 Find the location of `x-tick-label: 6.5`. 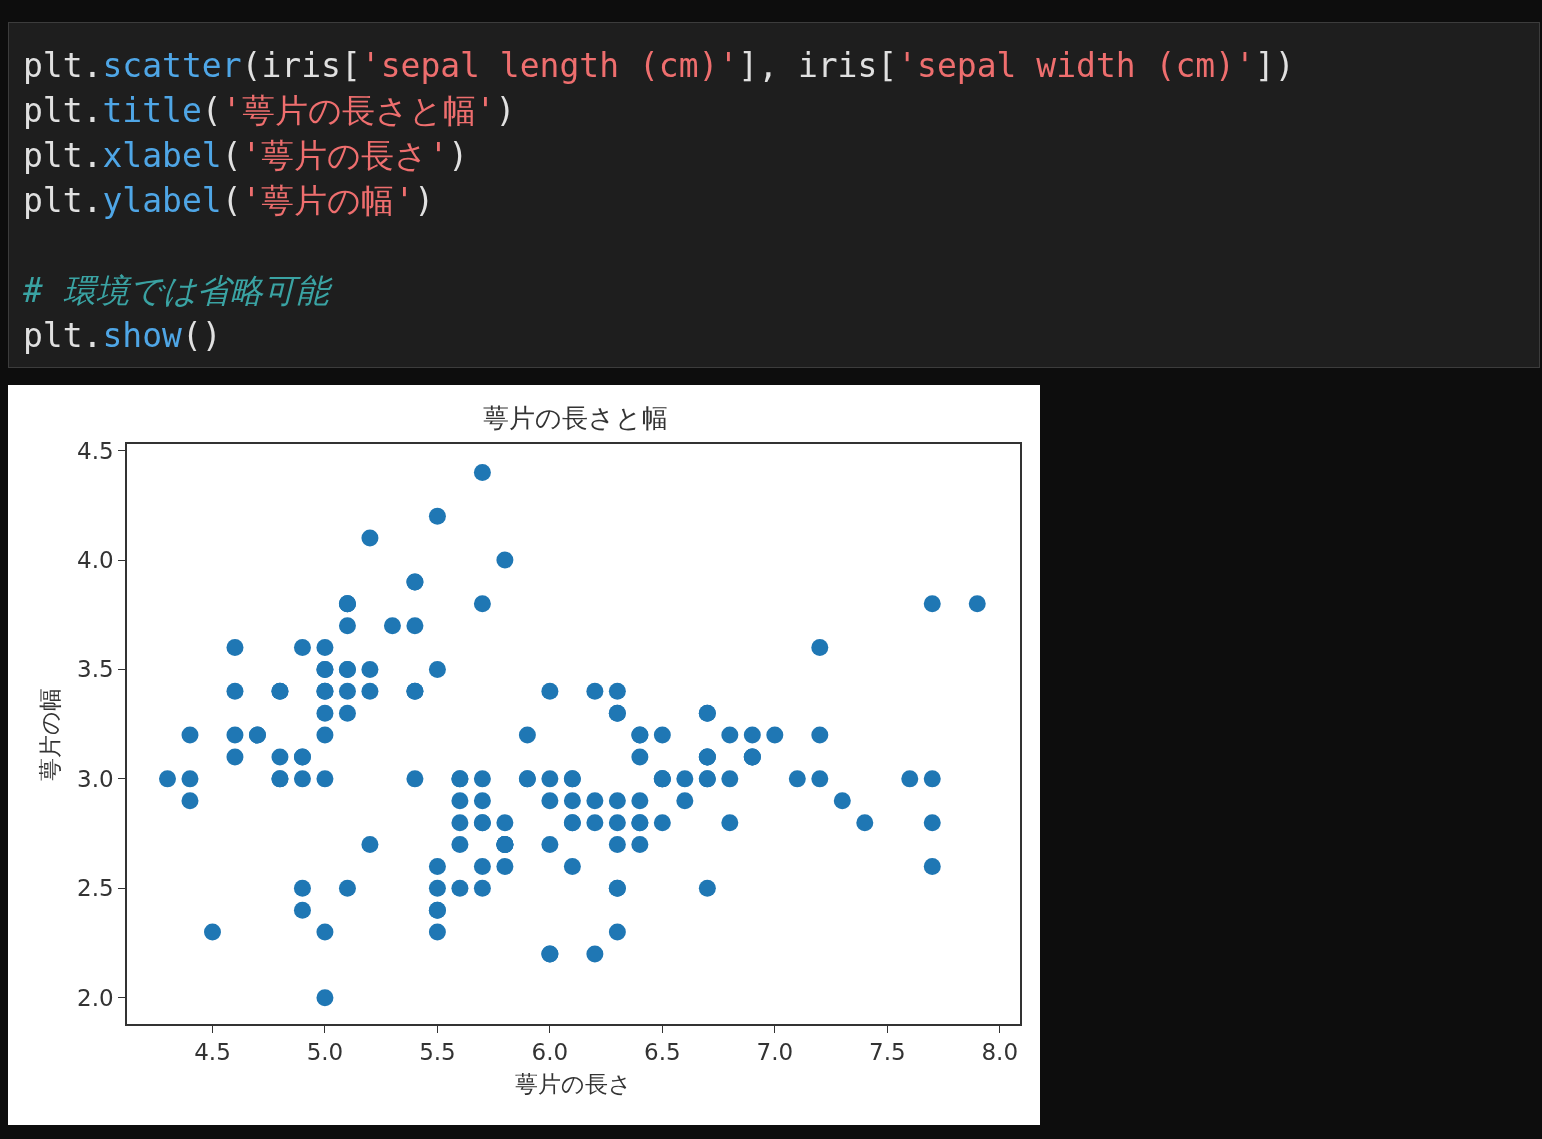

x-tick-label: 6.5 is located at coordinates (662, 1052).